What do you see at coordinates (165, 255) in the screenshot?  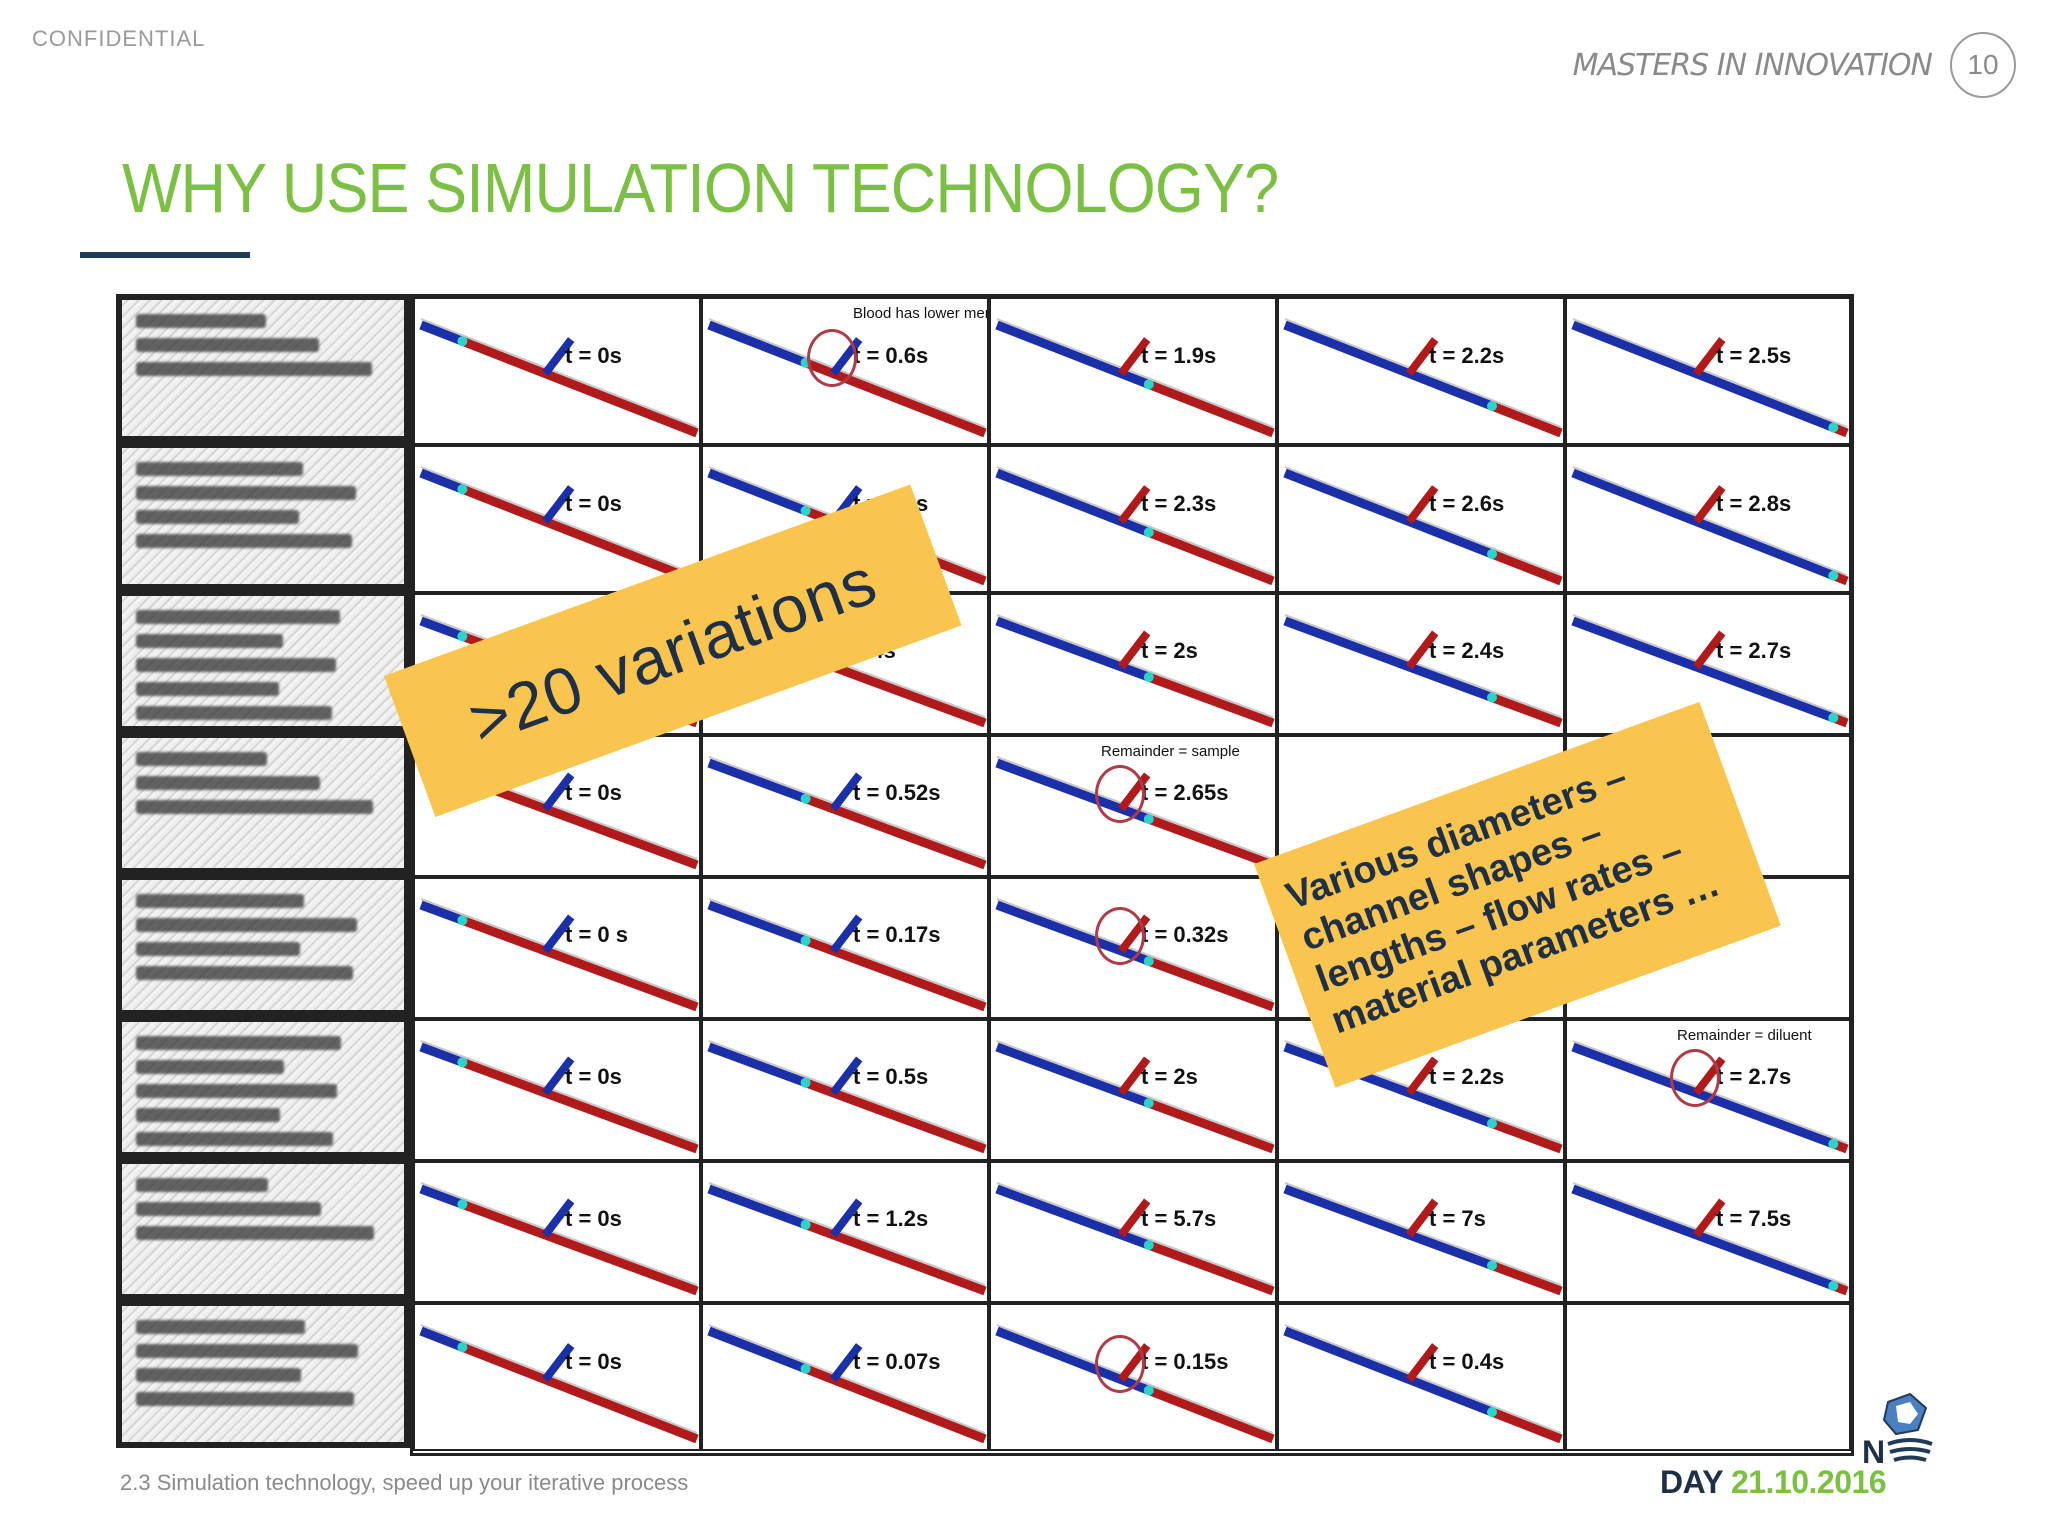 I see `title-underline` at bounding box center [165, 255].